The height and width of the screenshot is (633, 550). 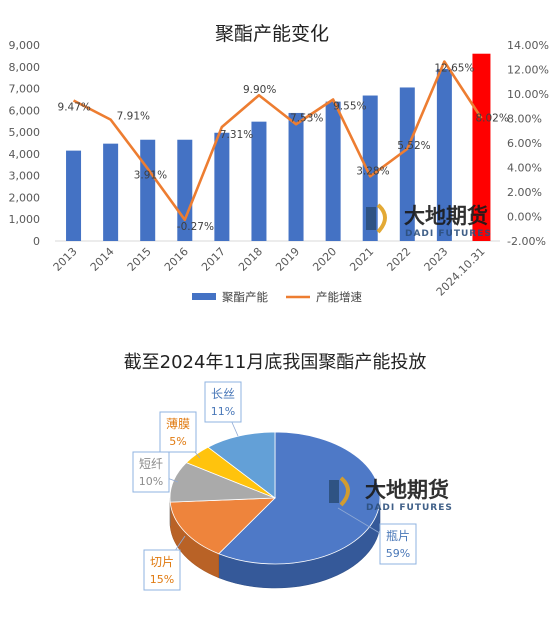 What do you see at coordinates (398, 259) in the screenshot?
I see `x-tick-label: 2022` at bounding box center [398, 259].